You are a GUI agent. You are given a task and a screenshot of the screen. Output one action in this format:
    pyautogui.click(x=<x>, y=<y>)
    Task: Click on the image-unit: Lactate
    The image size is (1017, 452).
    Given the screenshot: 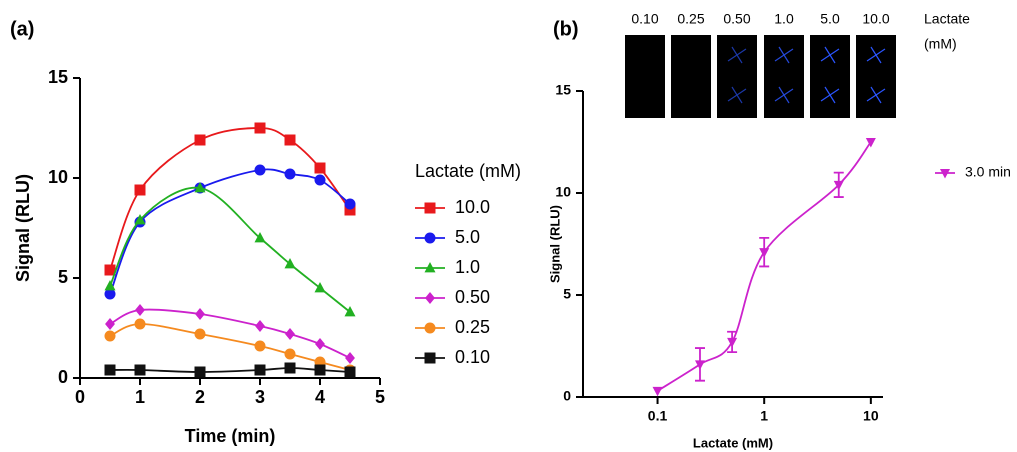 What is the action you would take?
    pyautogui.click(x=947, y=19)
    